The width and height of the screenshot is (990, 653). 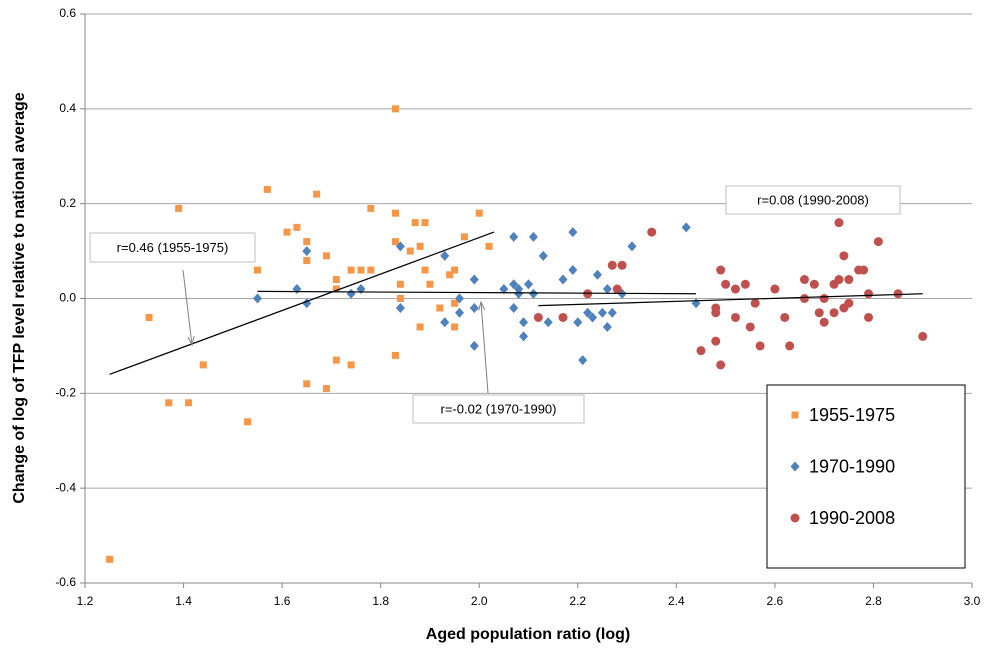 I want to click on legend-box, so click(x=866, y=476).